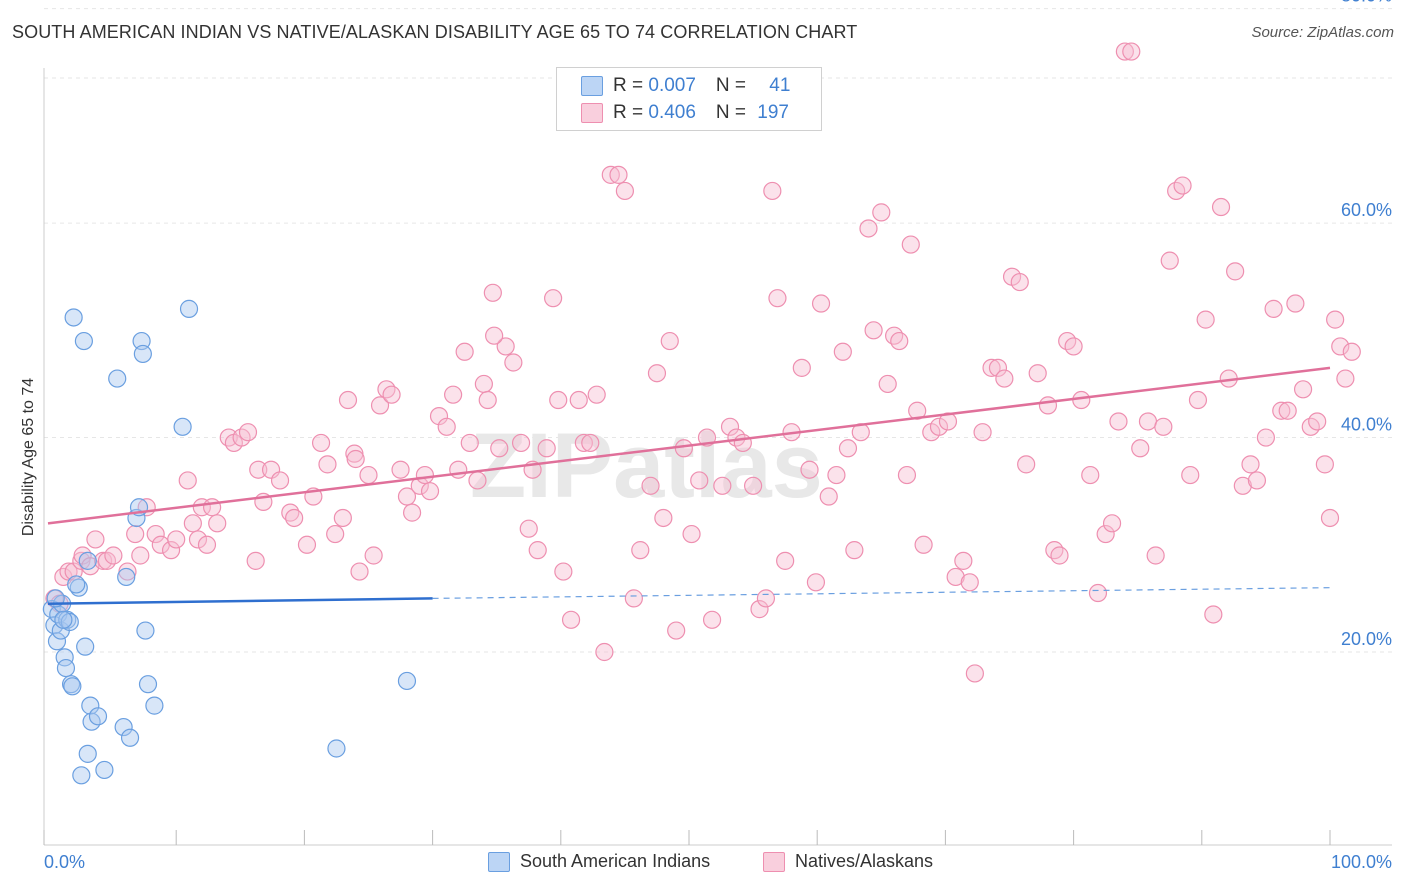 Image resolution: width=1406 pixels, height=892 pixels. Describe the element at coordinates (229, 542) in the screenshot. I see `south-american-indians-points` at that location.